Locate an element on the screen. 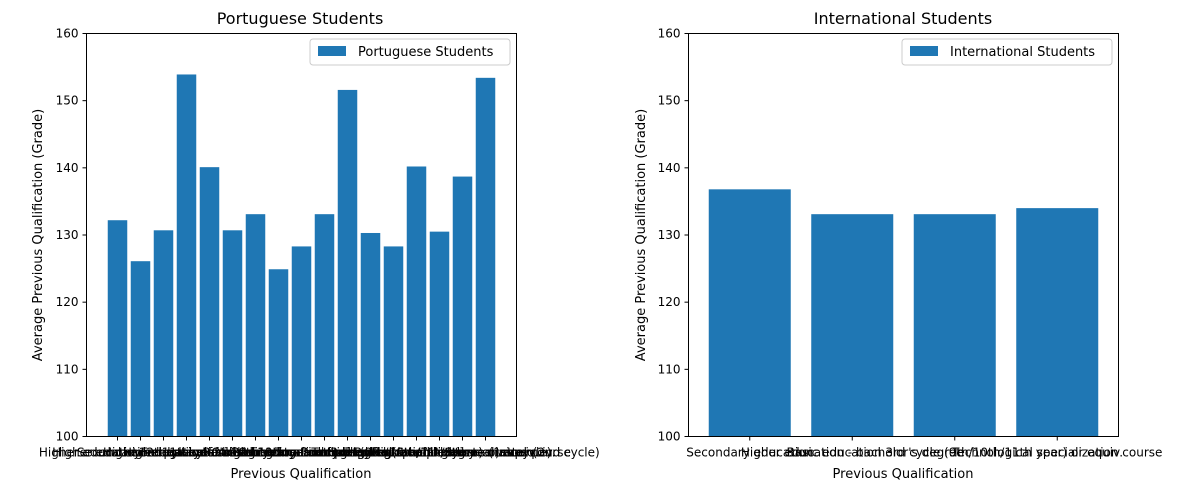 Image resolution: width=1188 pixels, height=490 pixels. x-tick-label: Higher education - degree (1st cycle) is located at coordinates (440, 453).